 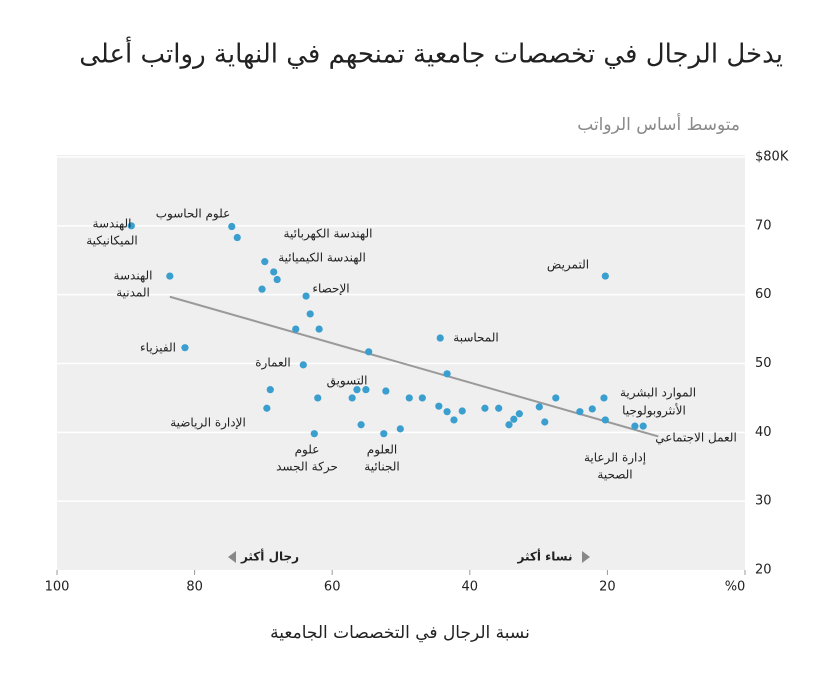 I want to click on x-tick-label: 80, so click(x=194, y=587).